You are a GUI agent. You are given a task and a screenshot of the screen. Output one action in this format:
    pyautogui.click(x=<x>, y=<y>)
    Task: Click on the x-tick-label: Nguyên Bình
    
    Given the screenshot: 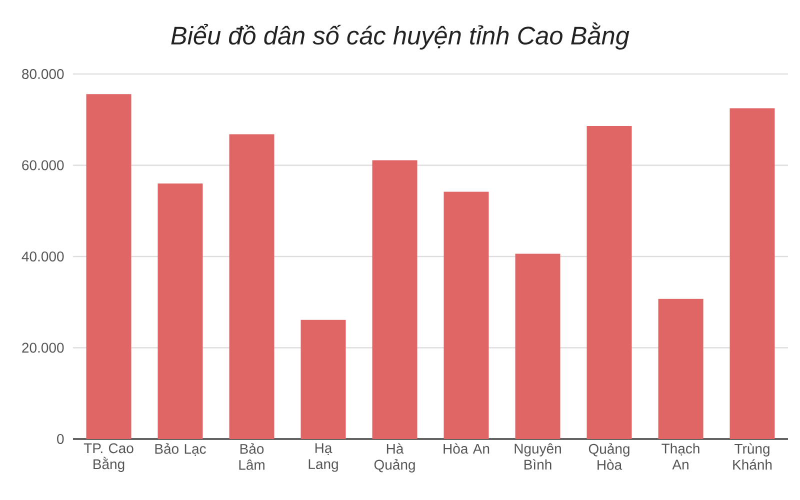 What is the action you would take?
    pyautogui.click(x=537, y=456)
    